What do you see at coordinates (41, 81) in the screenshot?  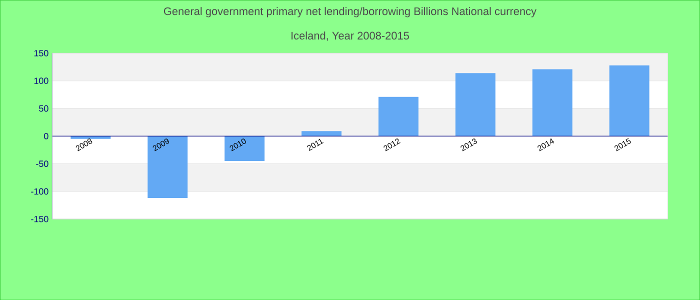 I see `y-tick-label: 100` at bounding box center [41, 81].